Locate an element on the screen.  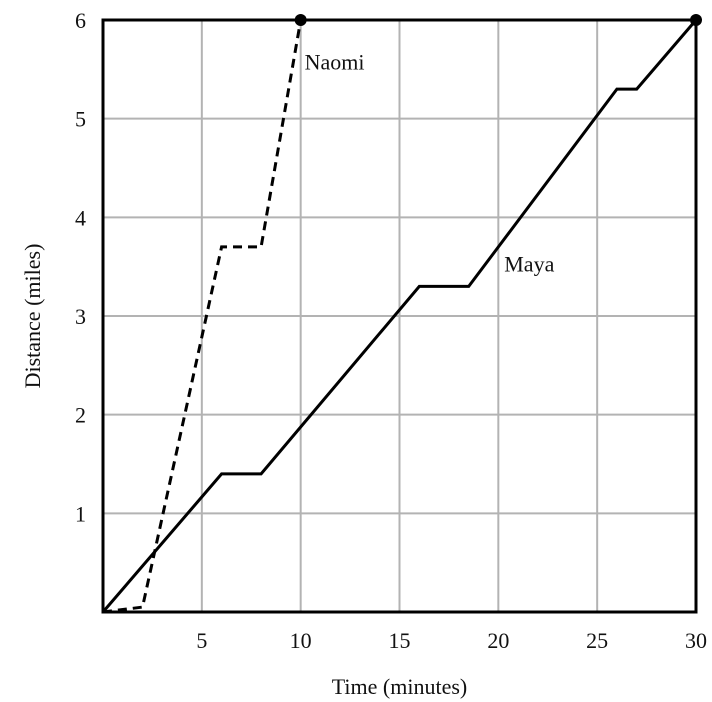
y-tick-label: 6 is located at coordinates (80, 20).